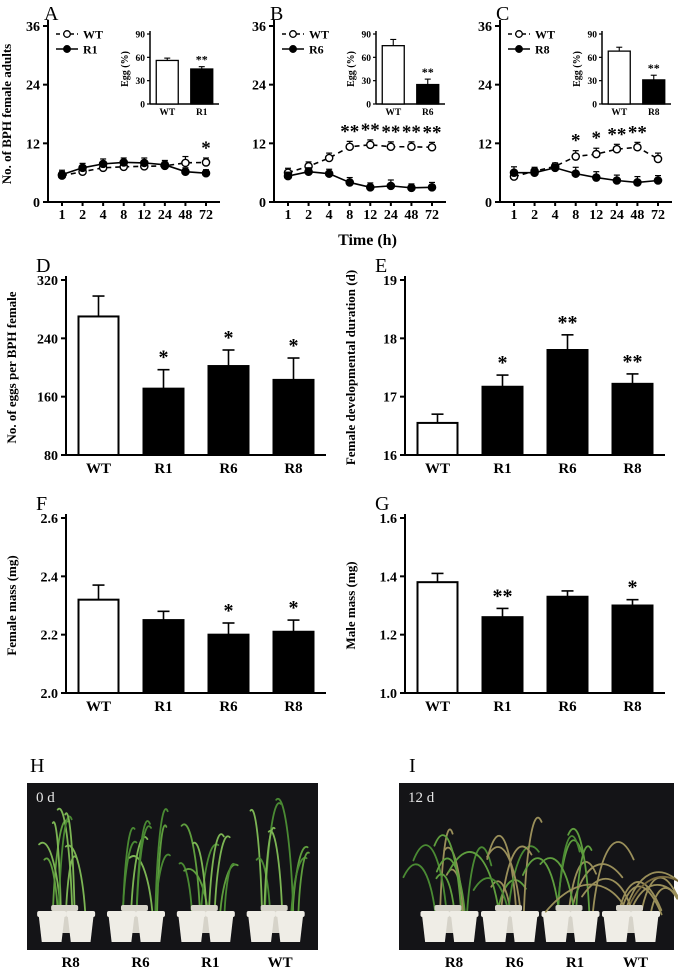 The height and width of the screenshot is (975, 679). Describe the element at coordinates (367, 240) in the screenshot. I see `time-axis-label: Time (h)` at that location.